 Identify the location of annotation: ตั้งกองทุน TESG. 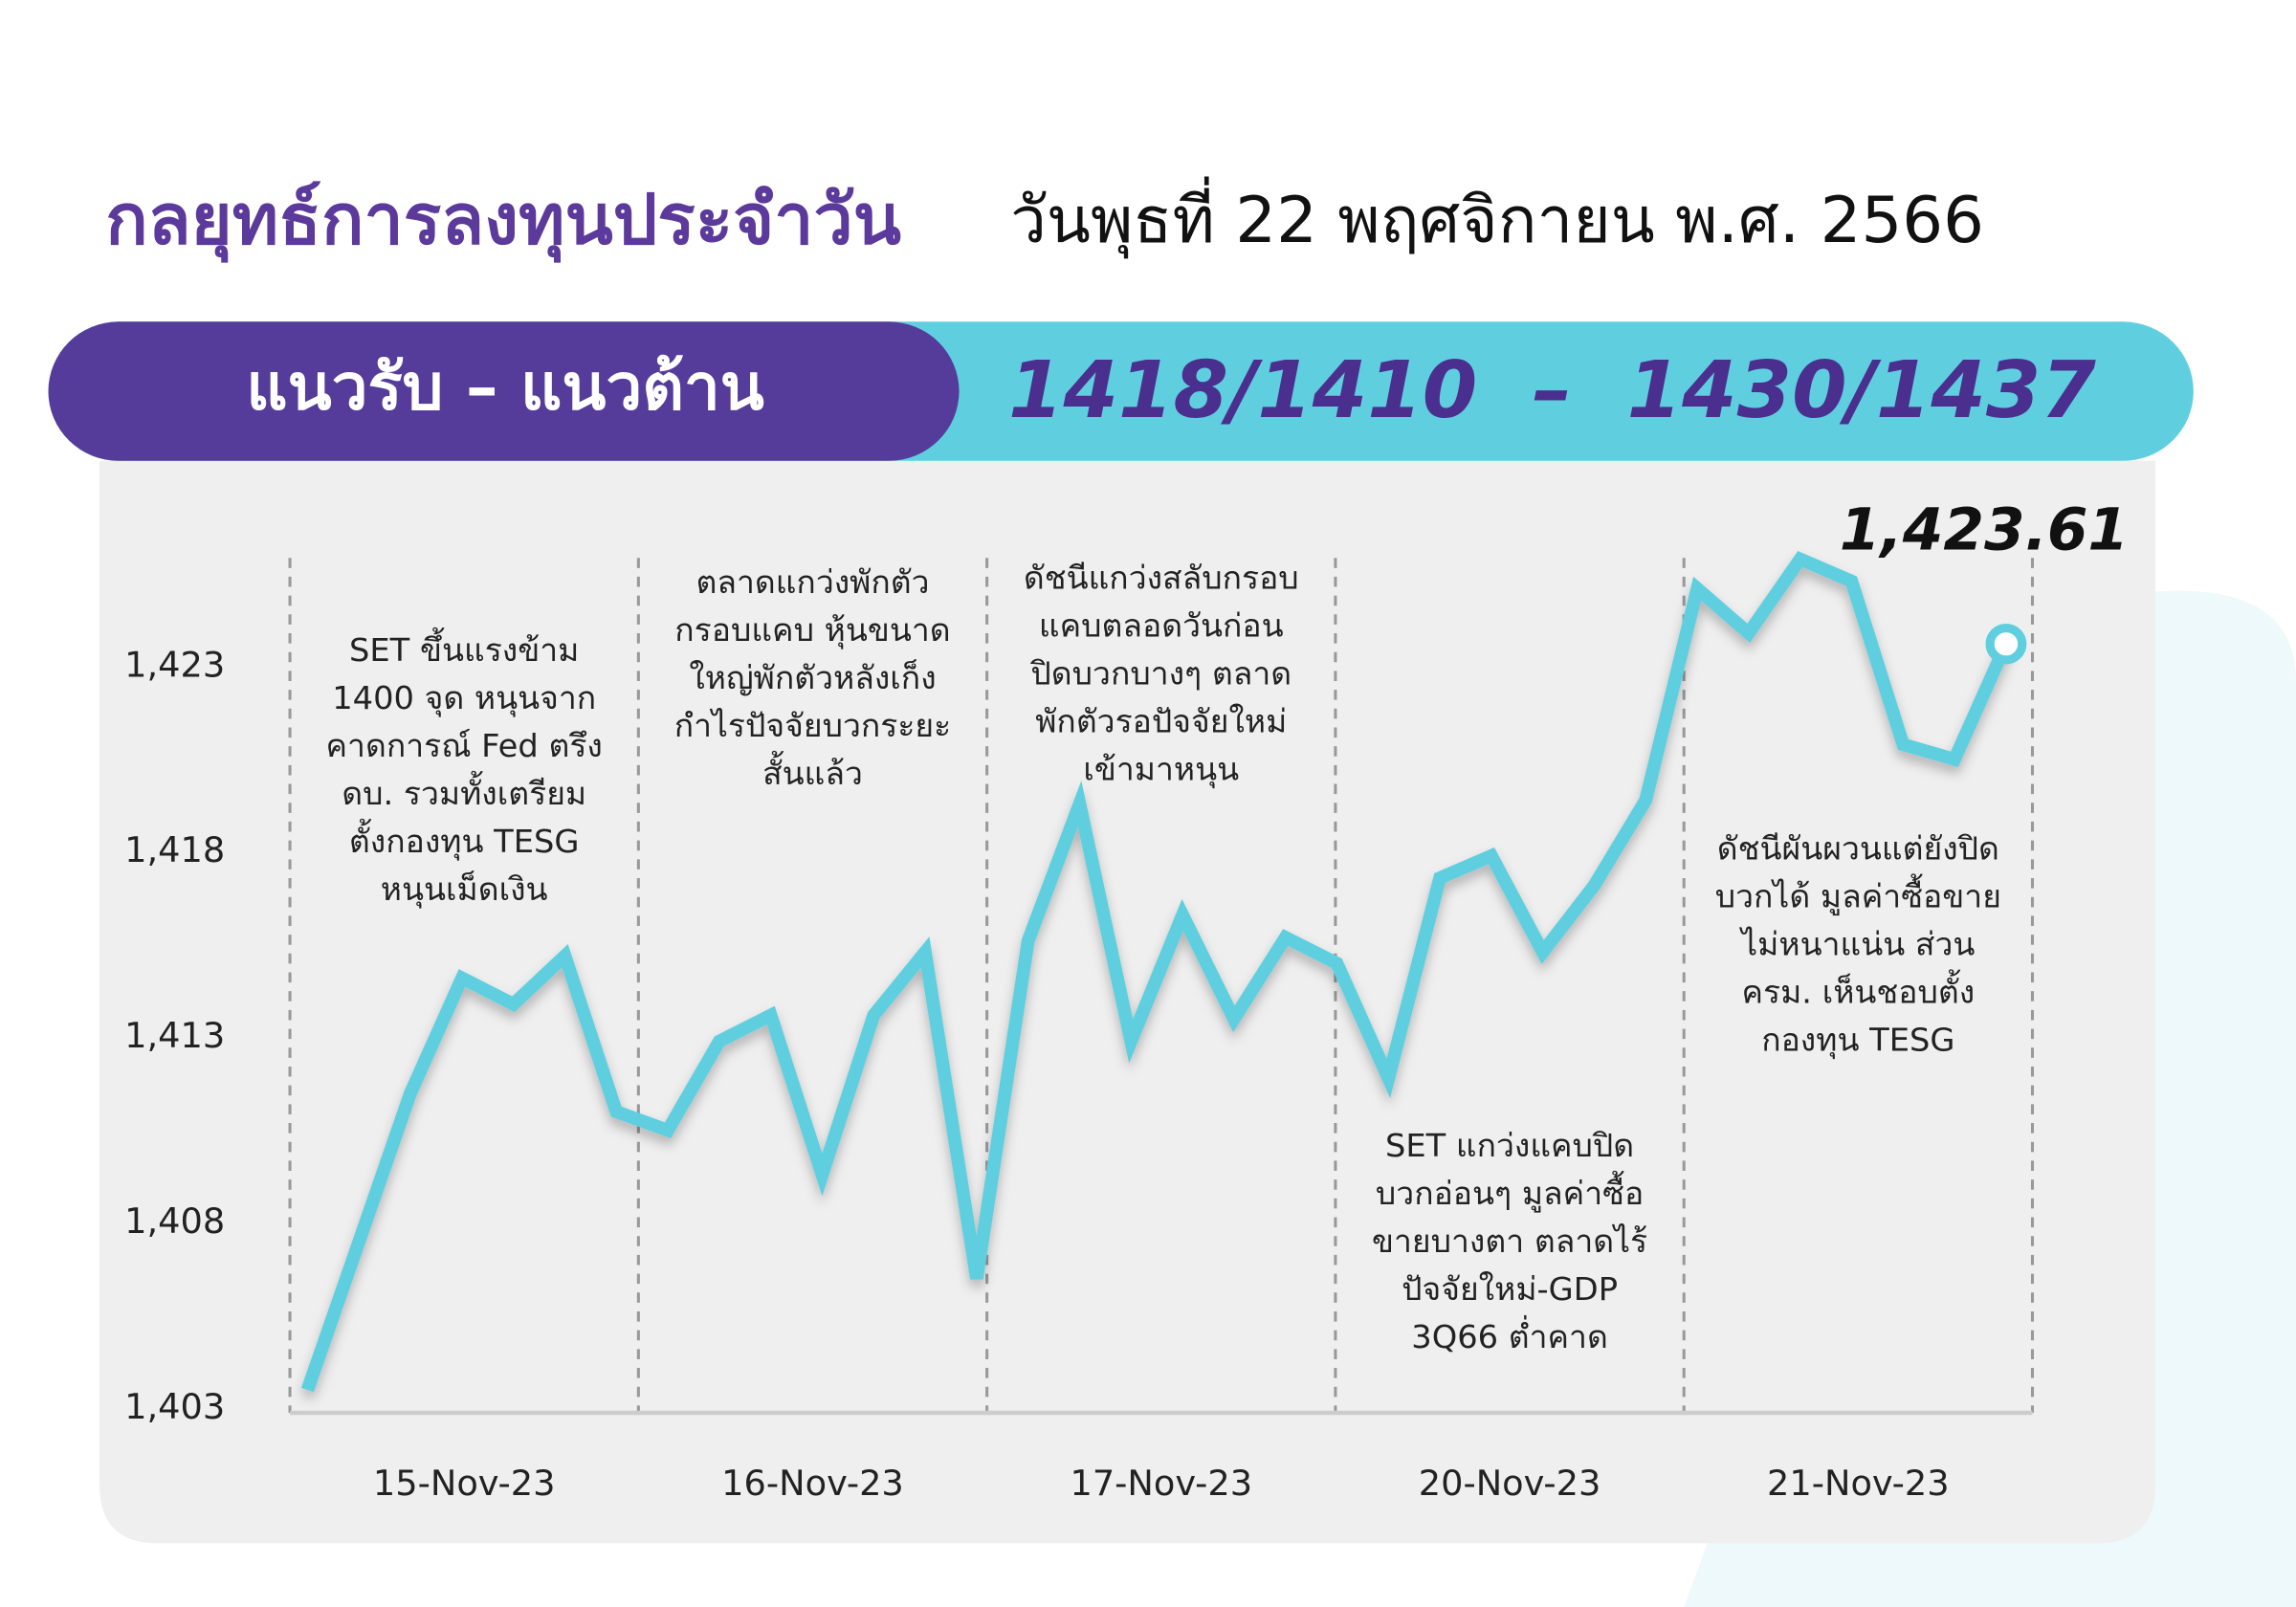
(465, 839).